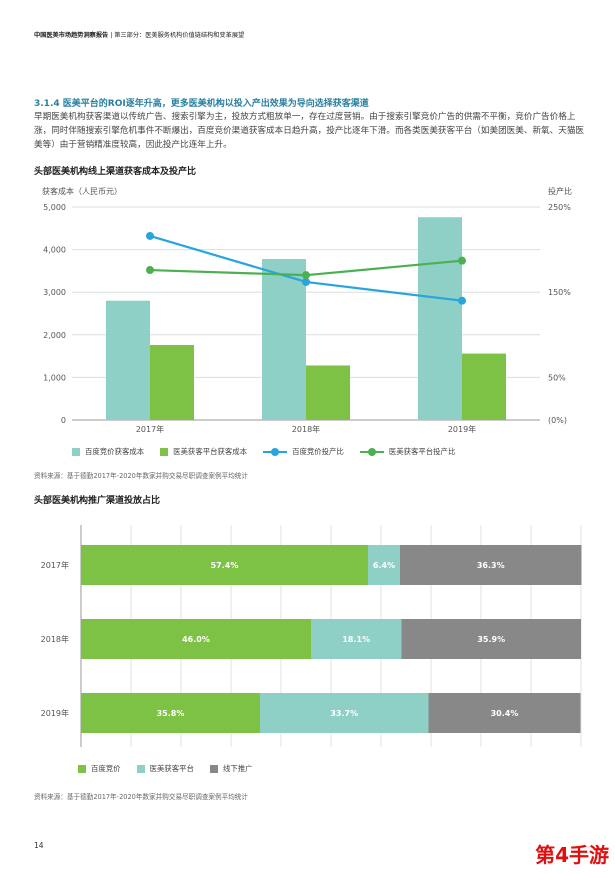 The width and height of the screenshot is (615, 874). I want to click on segment-label: 30.4%, so click(505, 713).